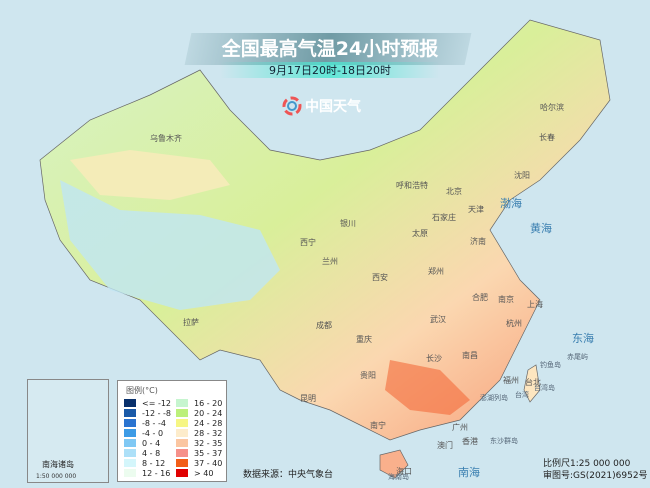  I want to click on island-label: 钓鱼岛, so click(550, 365).